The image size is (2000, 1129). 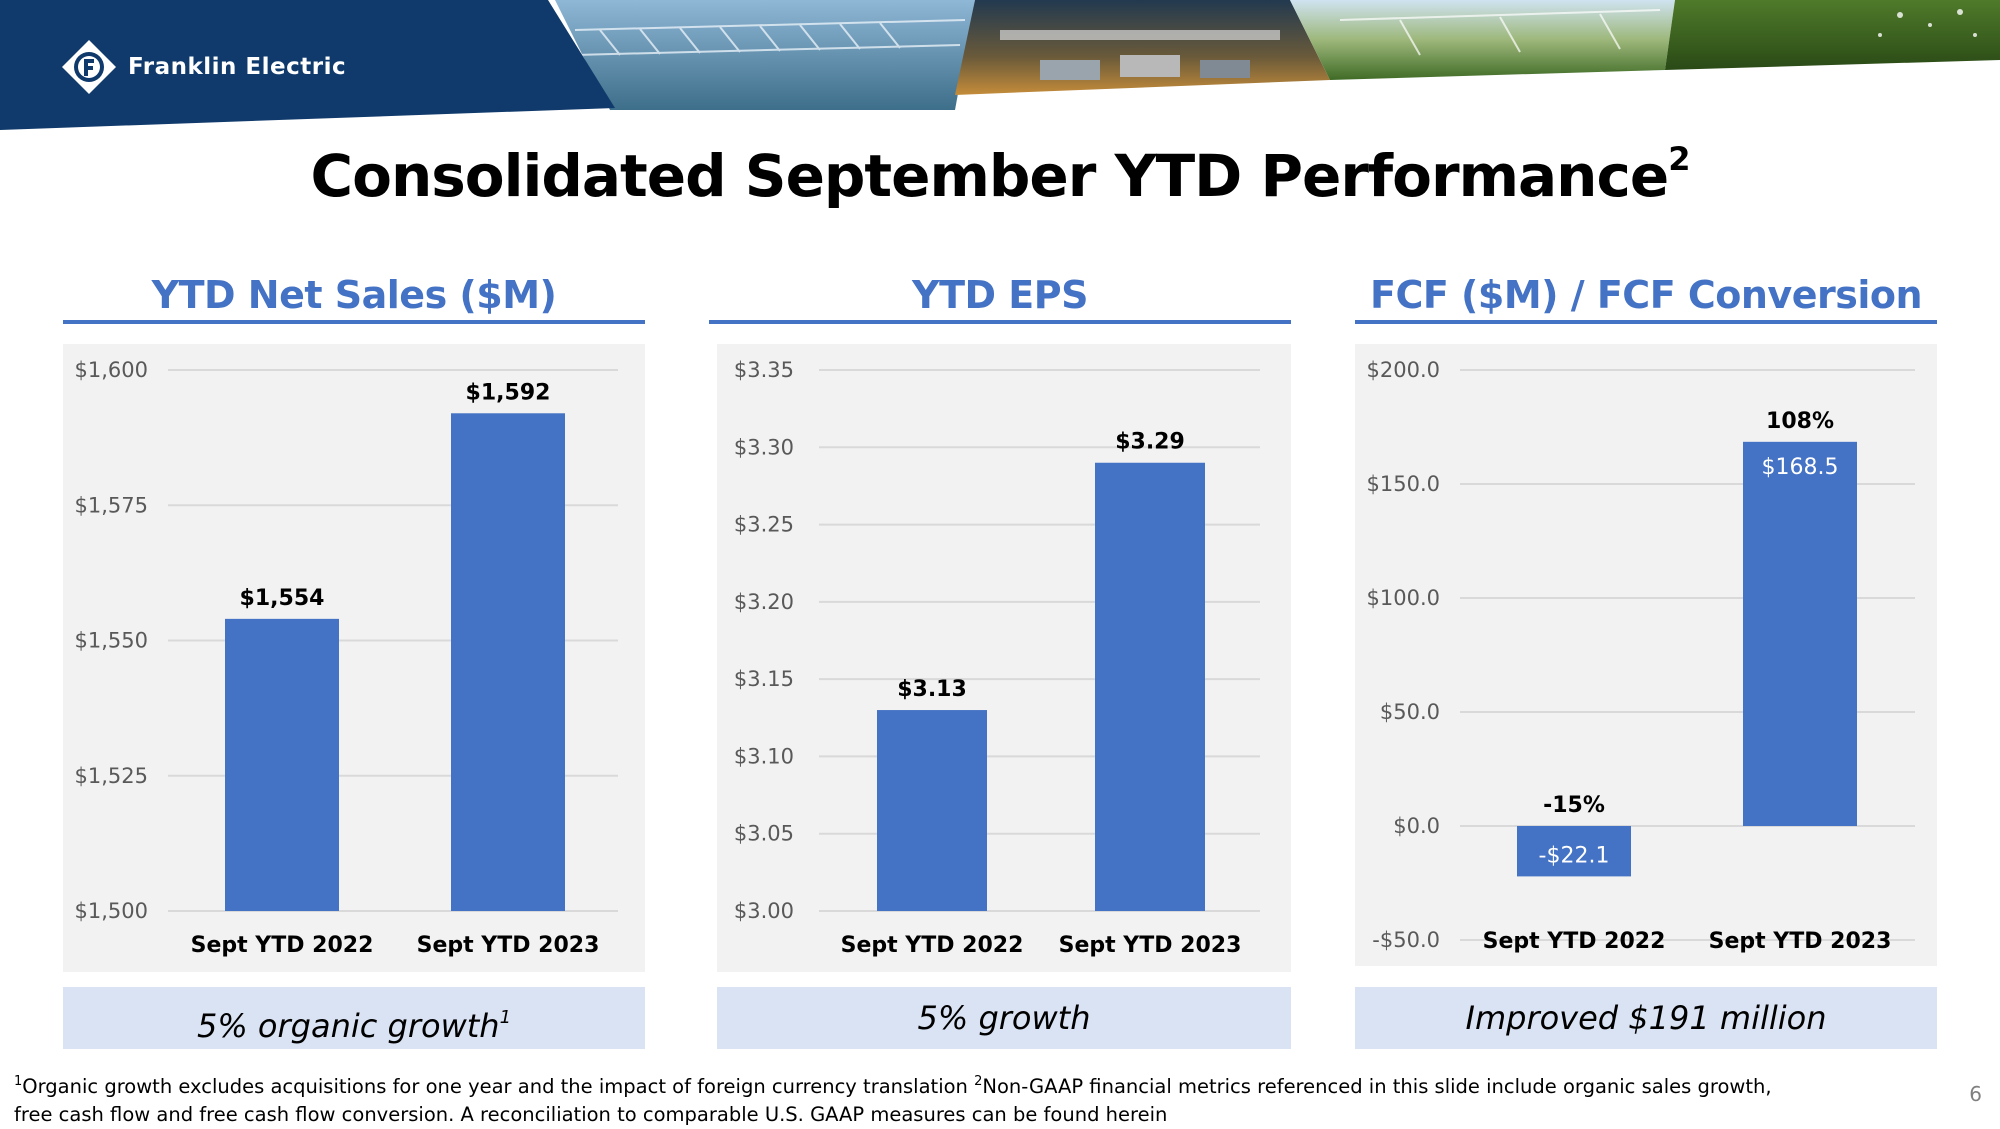 I want to click on y-tick-label: $200.0, so click(x=1403, y=370).